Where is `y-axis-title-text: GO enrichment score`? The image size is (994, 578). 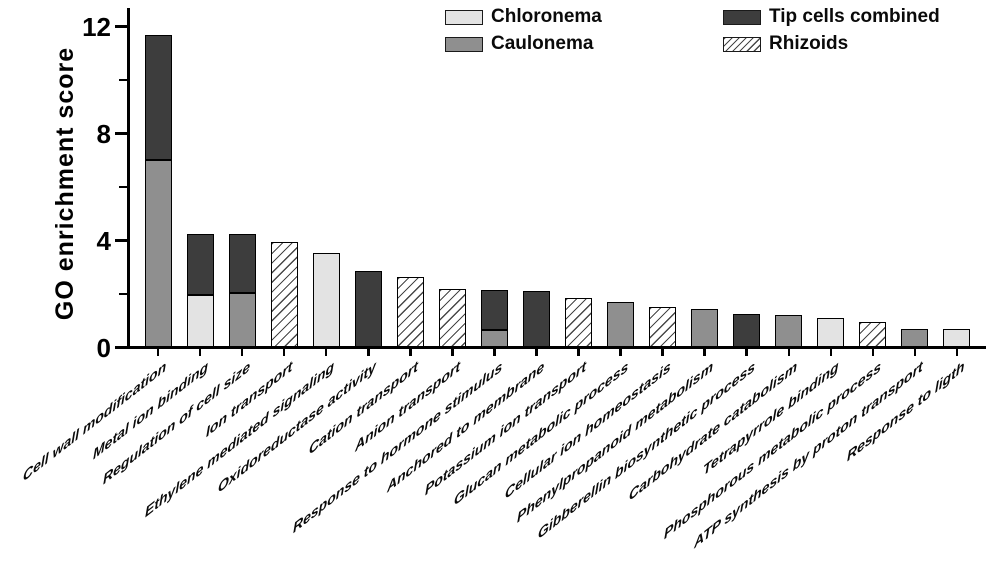
y-axis-title-text: GO enrichment score is located at coordinates (65, 183).